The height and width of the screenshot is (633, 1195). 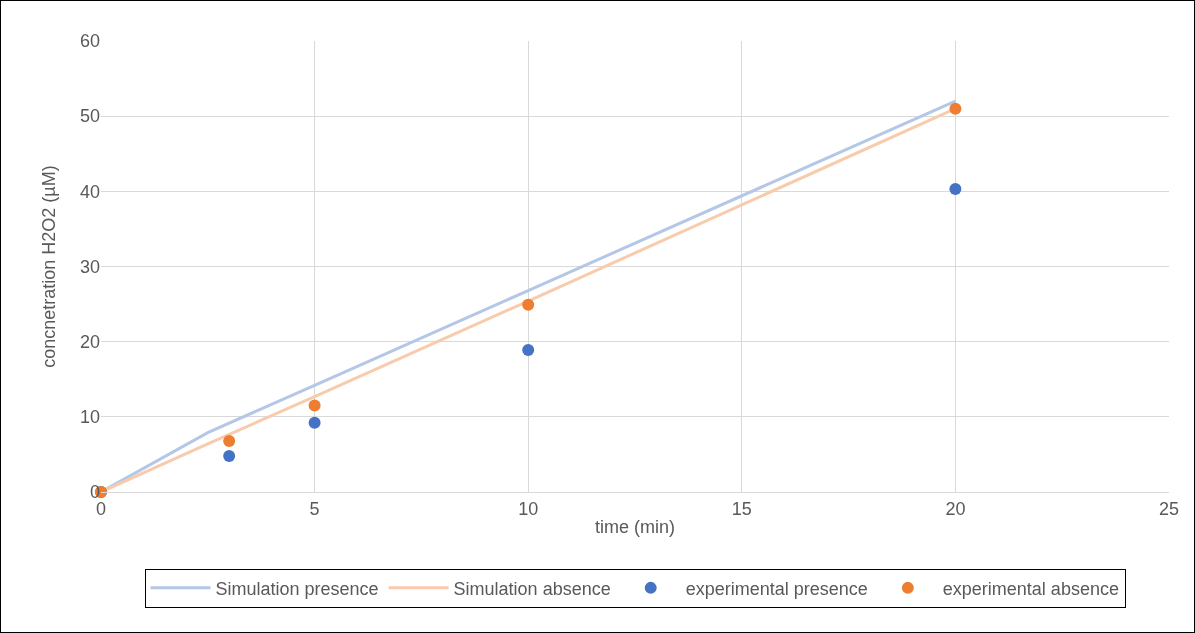 I want to click on y-axis-title: concnetration H2O2 (µM), so click(x=49, y=266).